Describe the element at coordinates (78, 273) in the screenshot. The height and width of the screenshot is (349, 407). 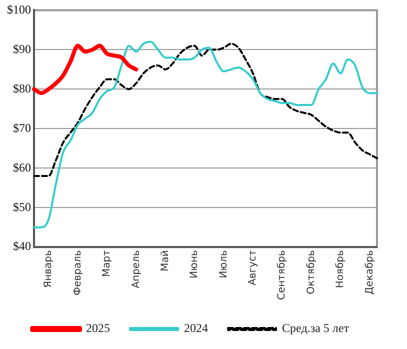
I see `x-tick-label: Февраль` at that location.